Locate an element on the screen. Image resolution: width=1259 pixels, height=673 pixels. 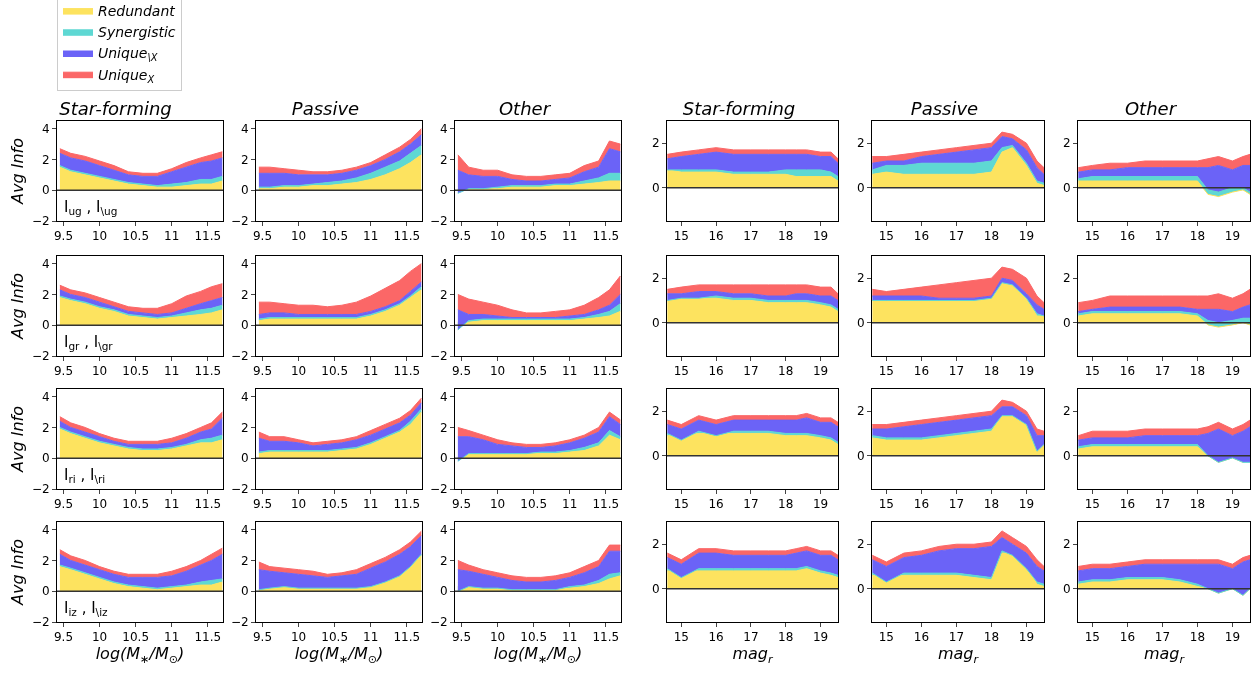
legend-label: Unique$_{X}$ is located at coordinates (126, 75).